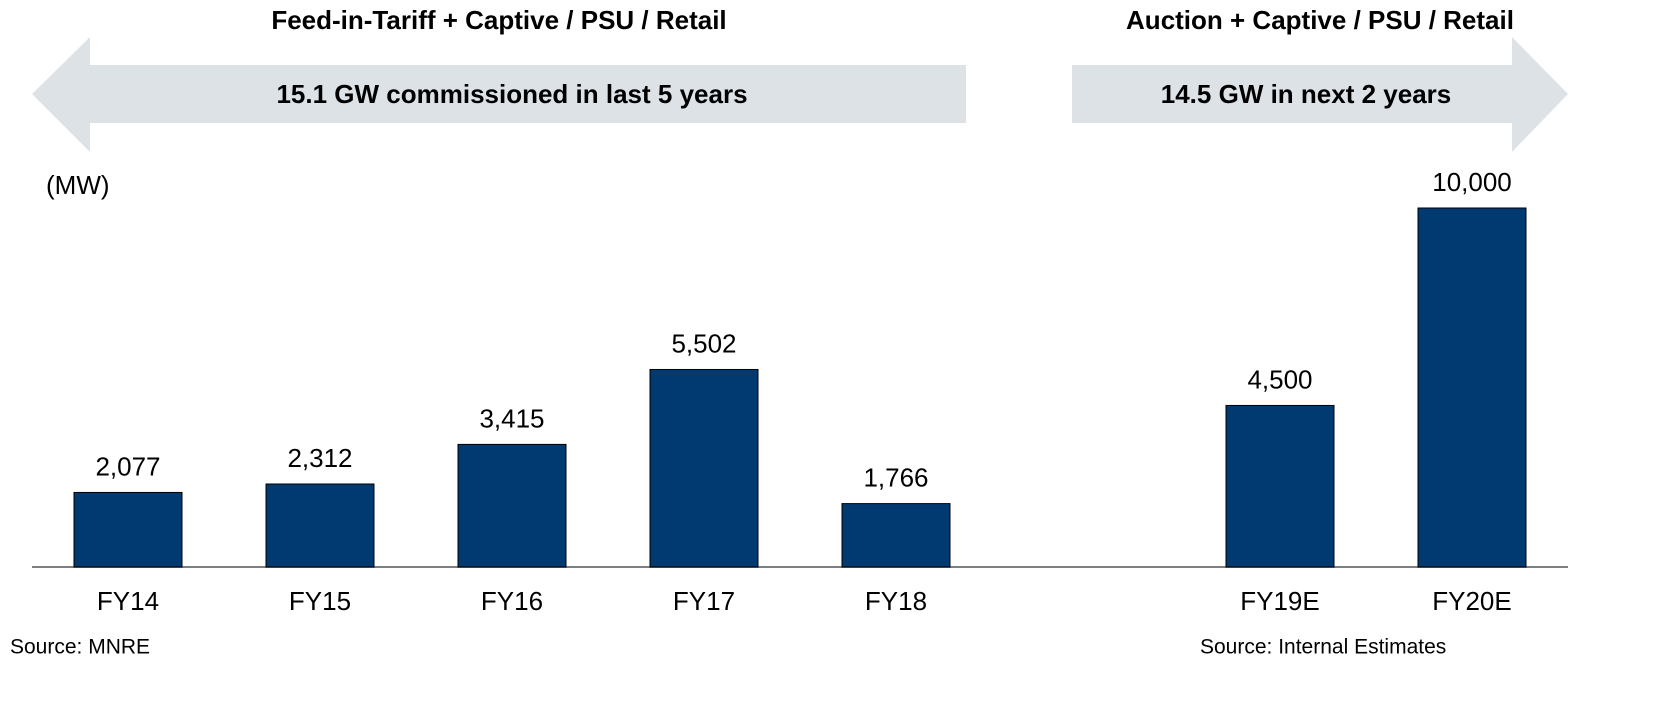 This screenshot has height=704, width=1677. What do you see at coordinates (498, 20) in the screenshot?
I see `left-header: Feed-in-Tariff + Captive / PSU / Retail` at bounding box center [498, 20].